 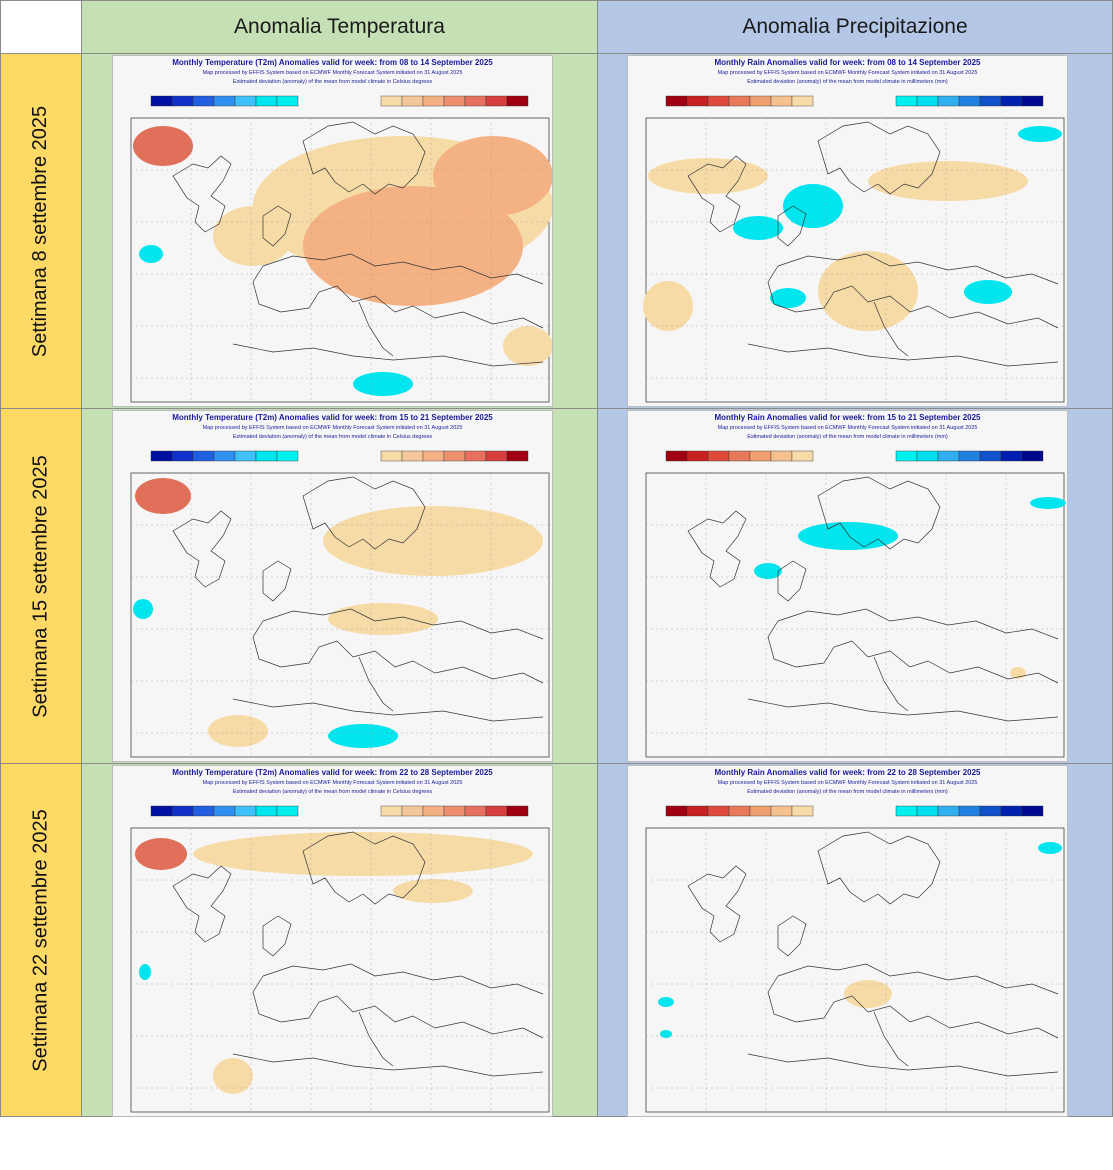 I want to click on row-label-week-1: Settimana 8 settembre 2025, so click(x=41, y=231).